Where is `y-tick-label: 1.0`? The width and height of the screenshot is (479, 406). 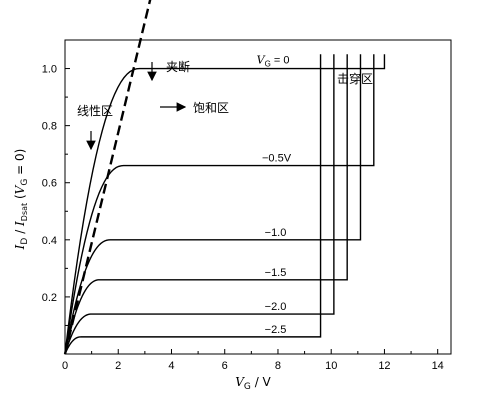 y-tick-label: 1.0 is located at coordinates (49, 70).